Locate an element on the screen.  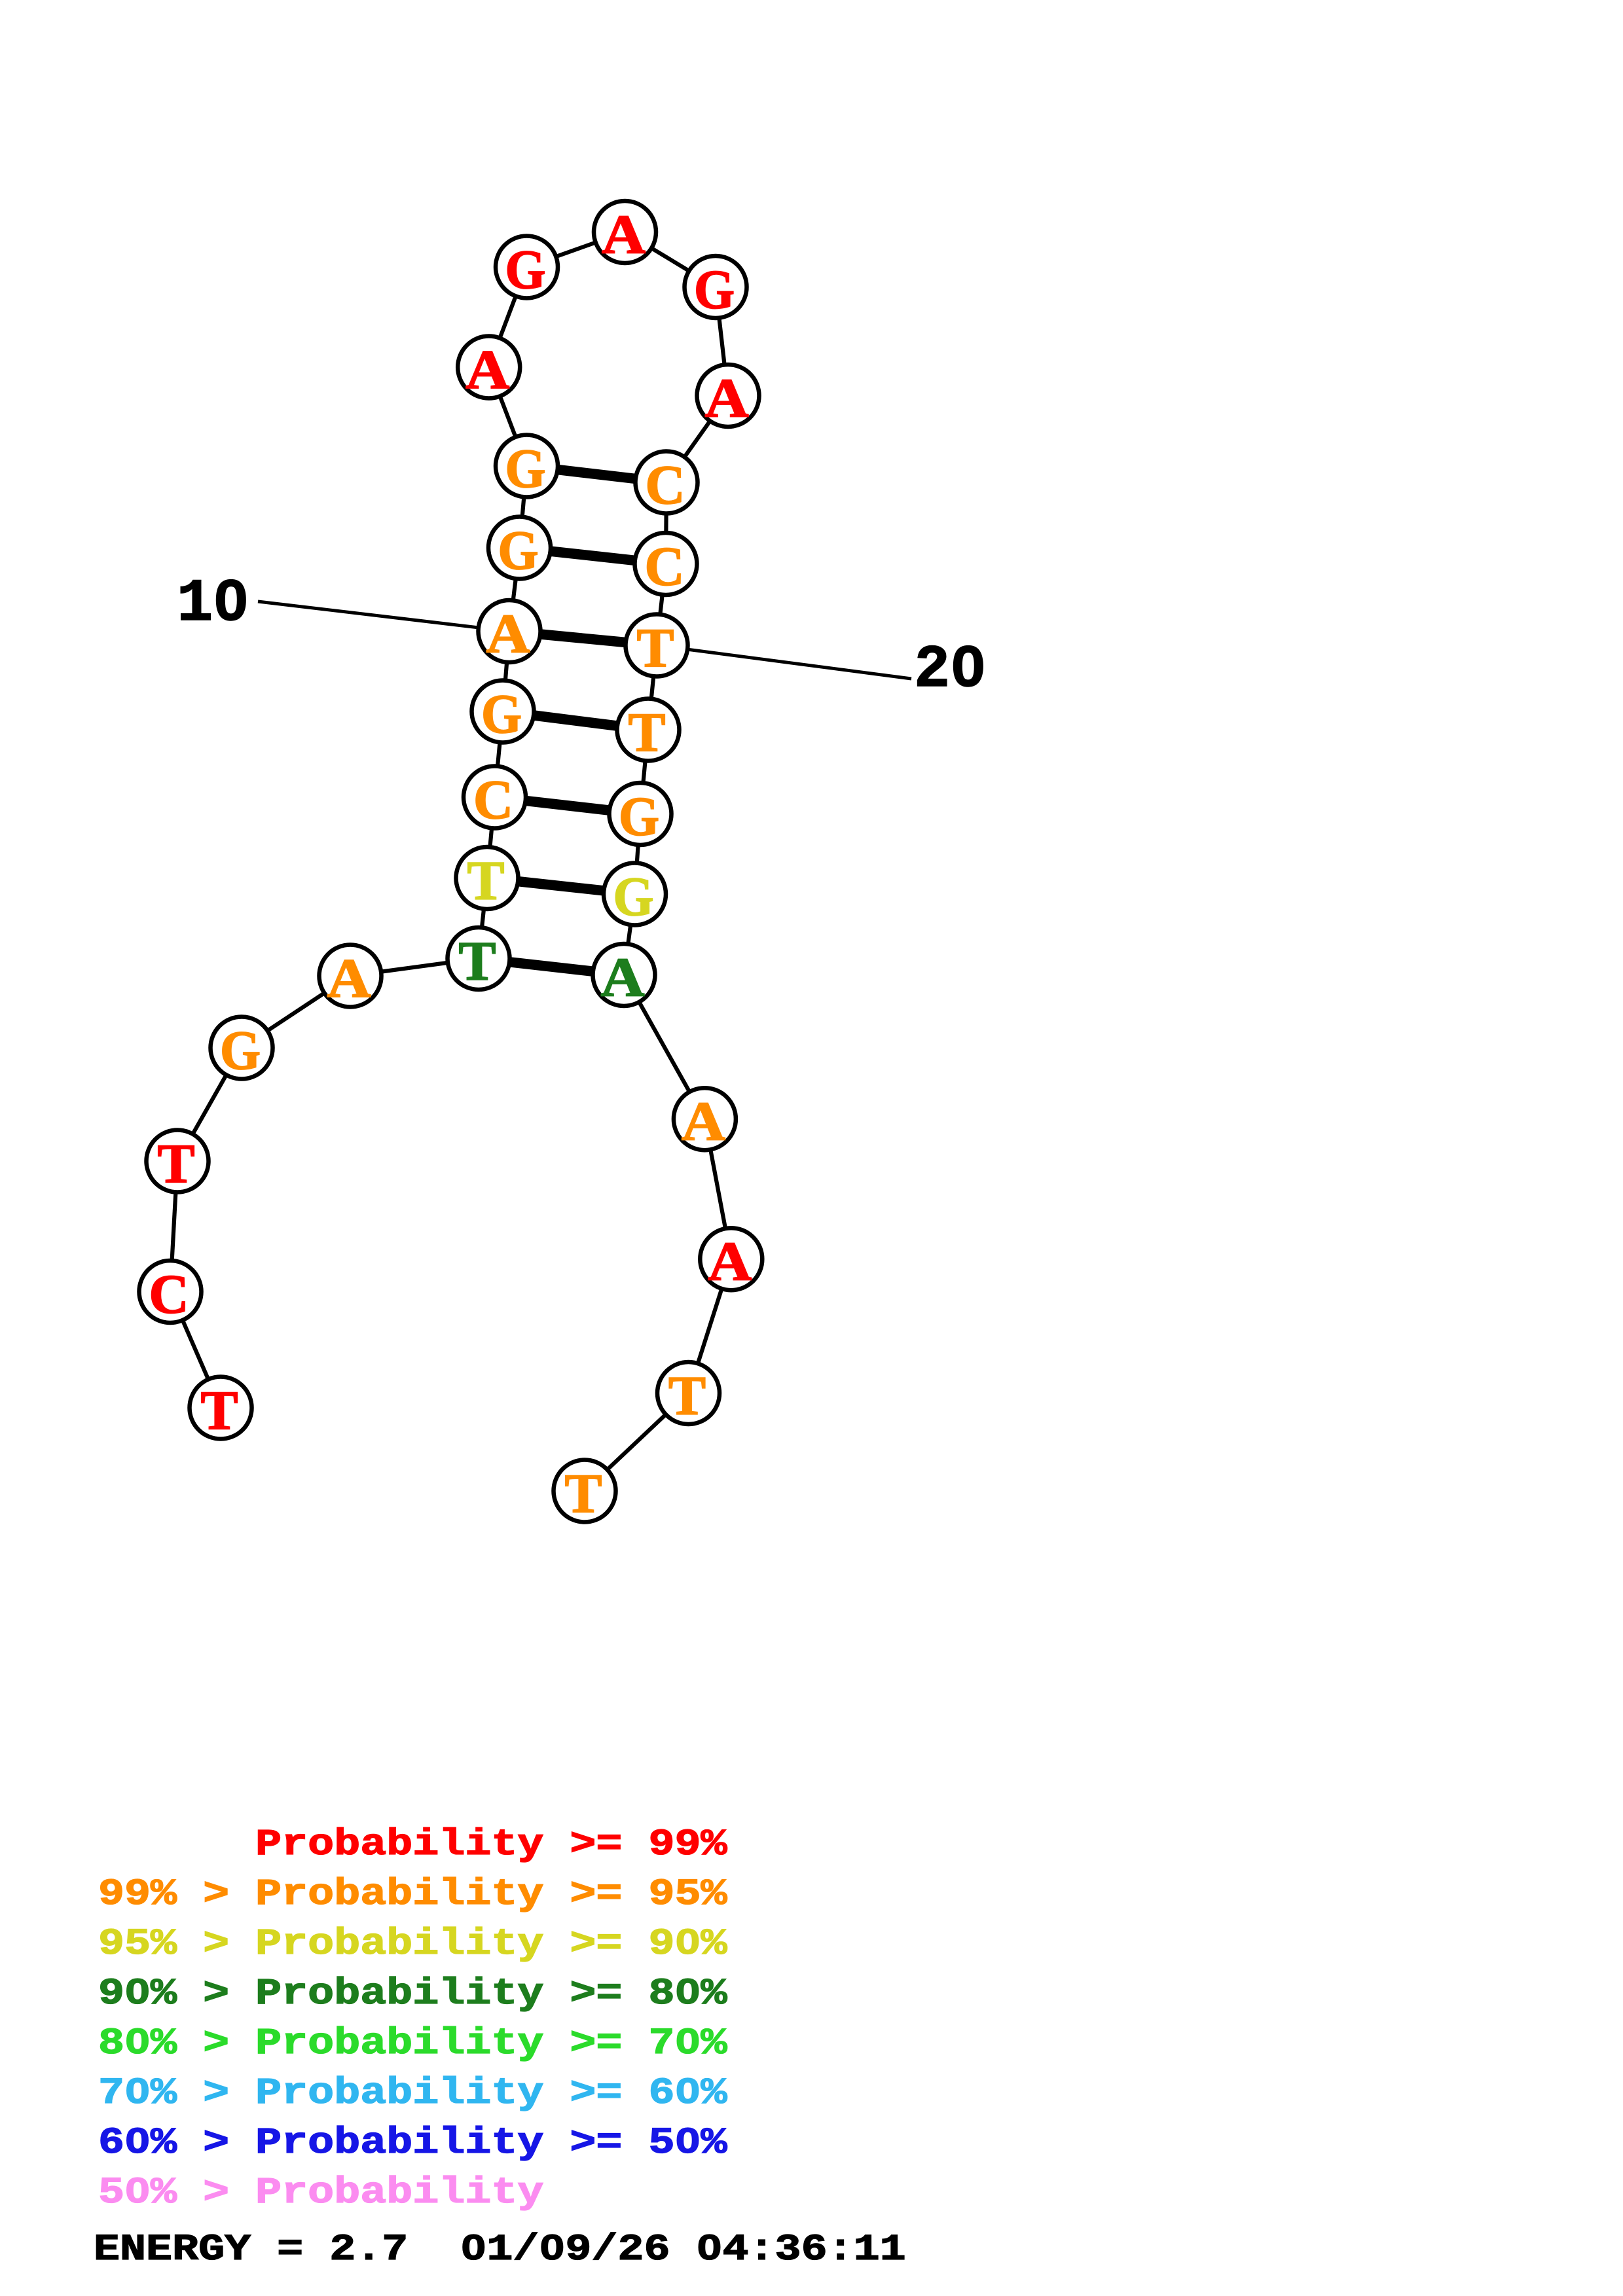
svg-text: 20 is located at coordinates (950, 670).